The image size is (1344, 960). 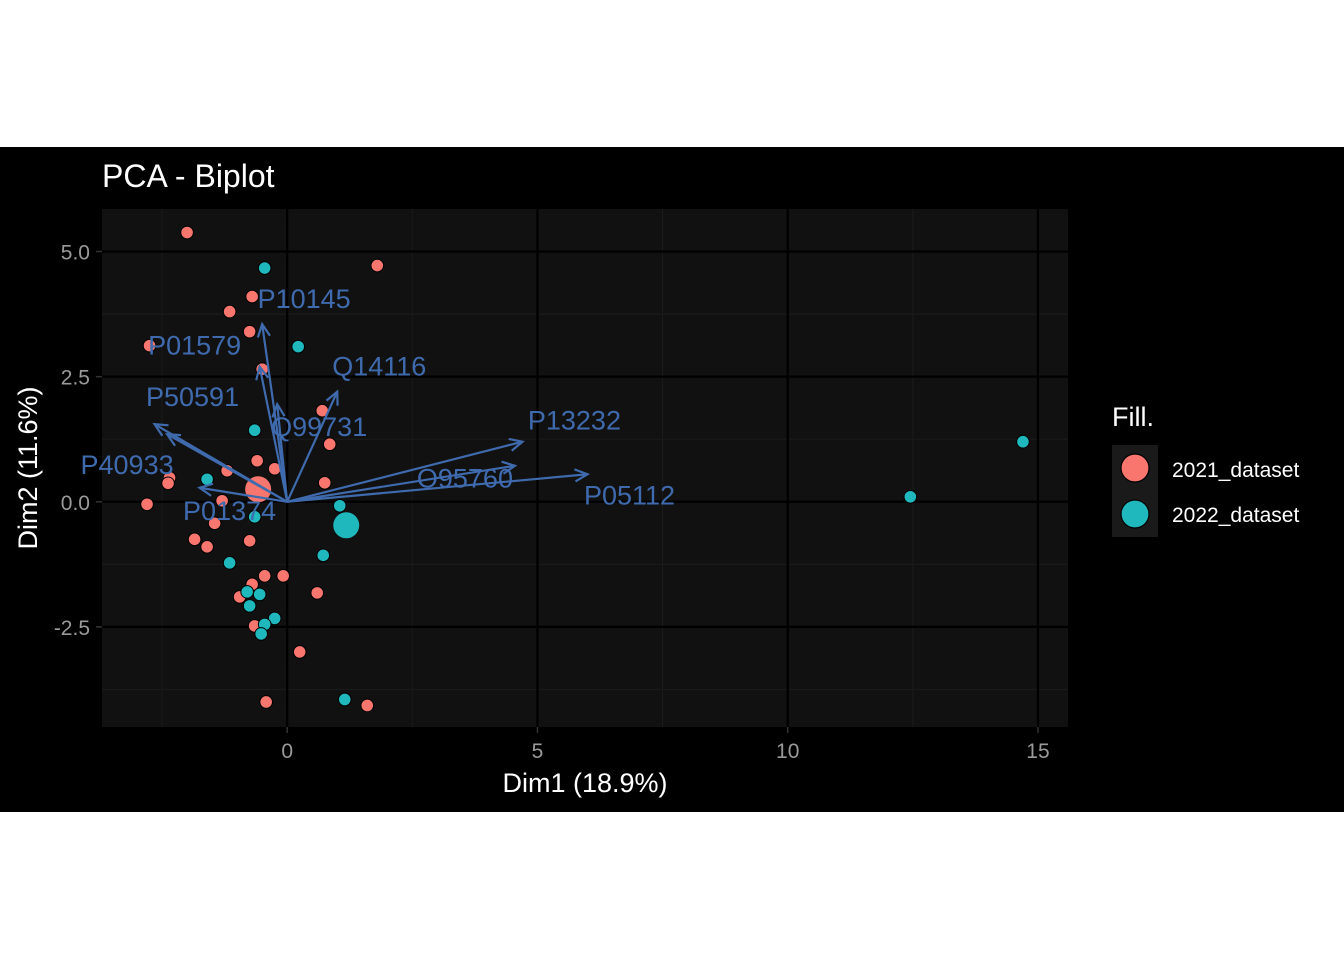 I want to click on arrow-Q14116, so click(x=312, y=447).